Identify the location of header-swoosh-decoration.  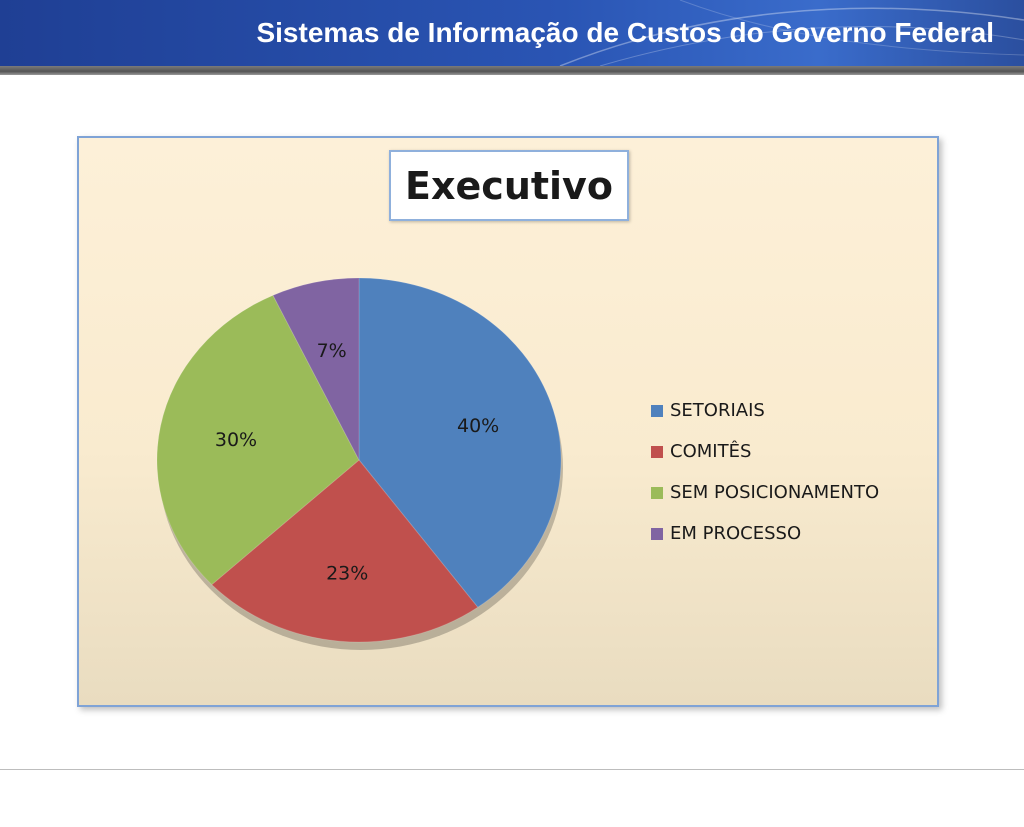
(791, 33).